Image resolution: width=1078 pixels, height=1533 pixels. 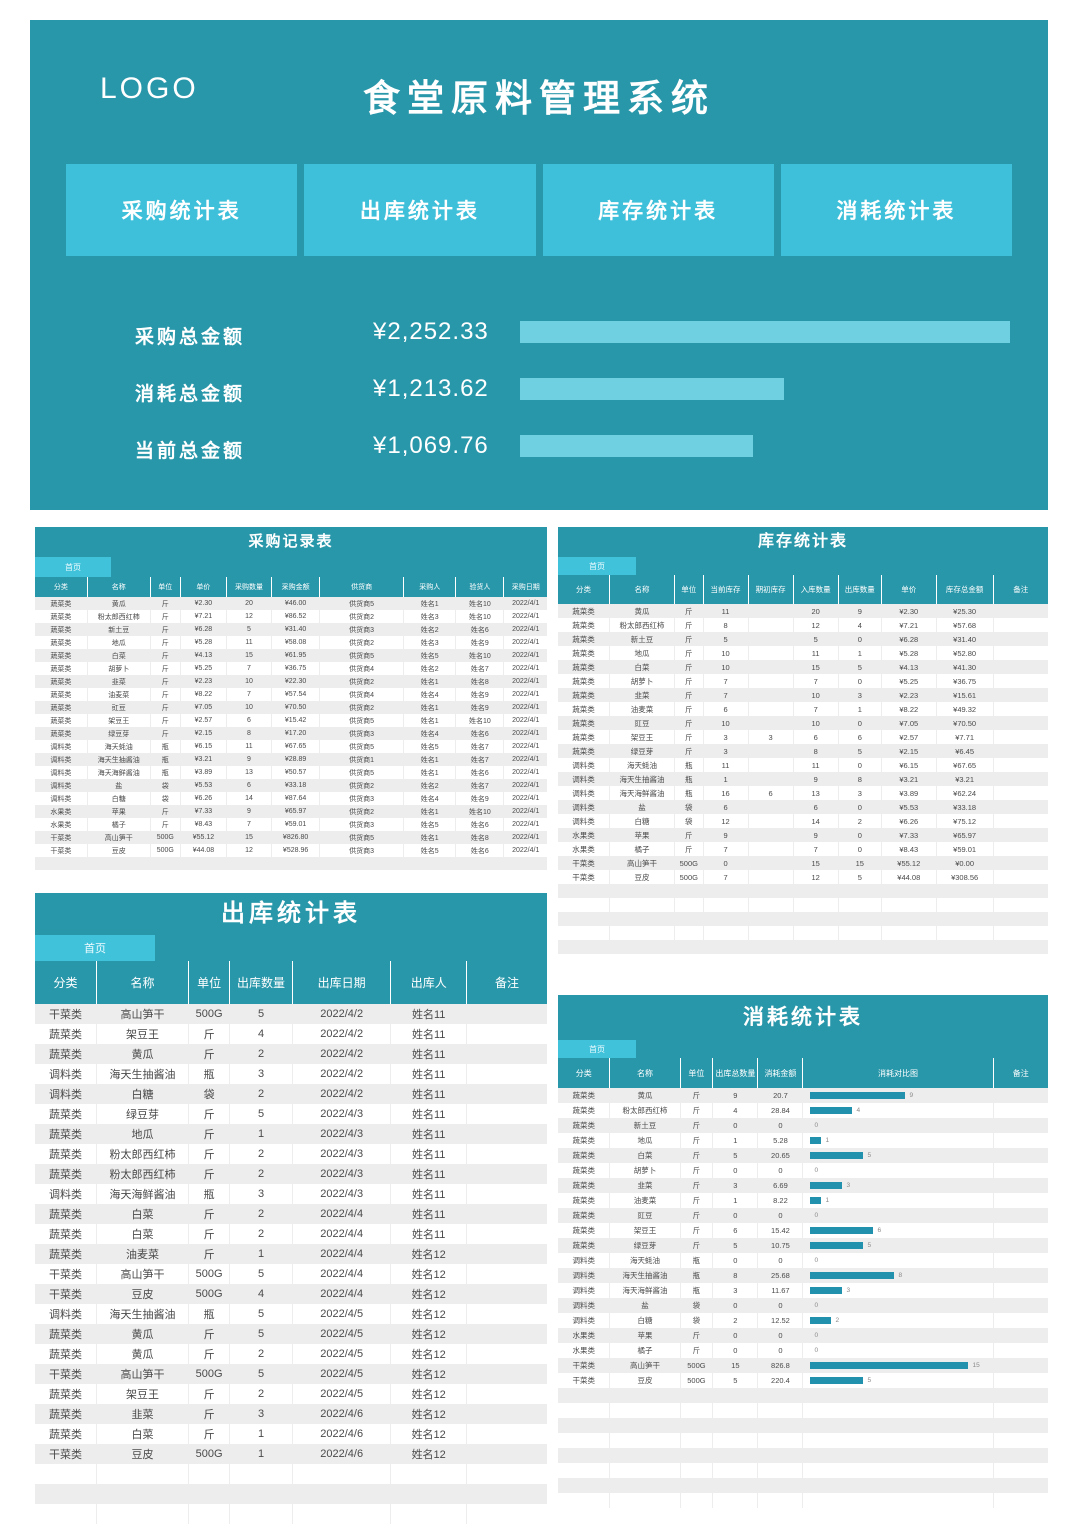 I want to click on table-row: 蔬菜类 韭菜斤 3 6.69 3, so click(x=803, y=1185).